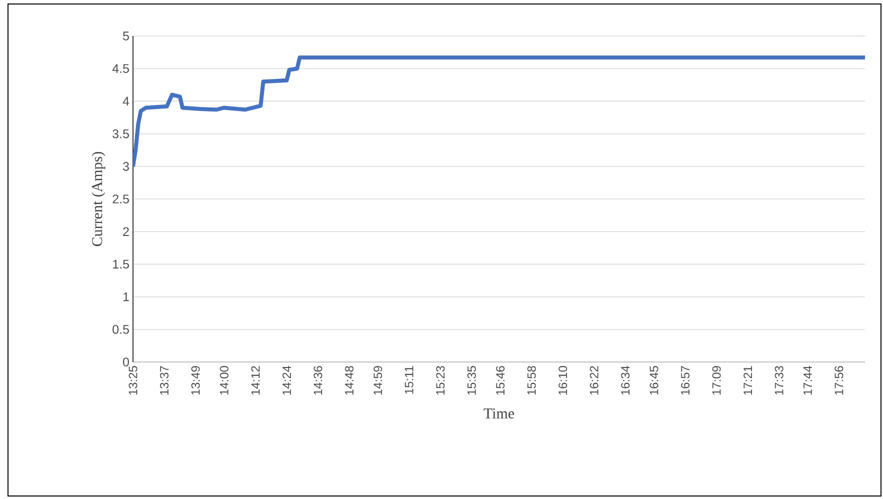  Describe the element at coordinates (594, 380) in the screenshot. I see `x-tick-label: 16:22` at that location.